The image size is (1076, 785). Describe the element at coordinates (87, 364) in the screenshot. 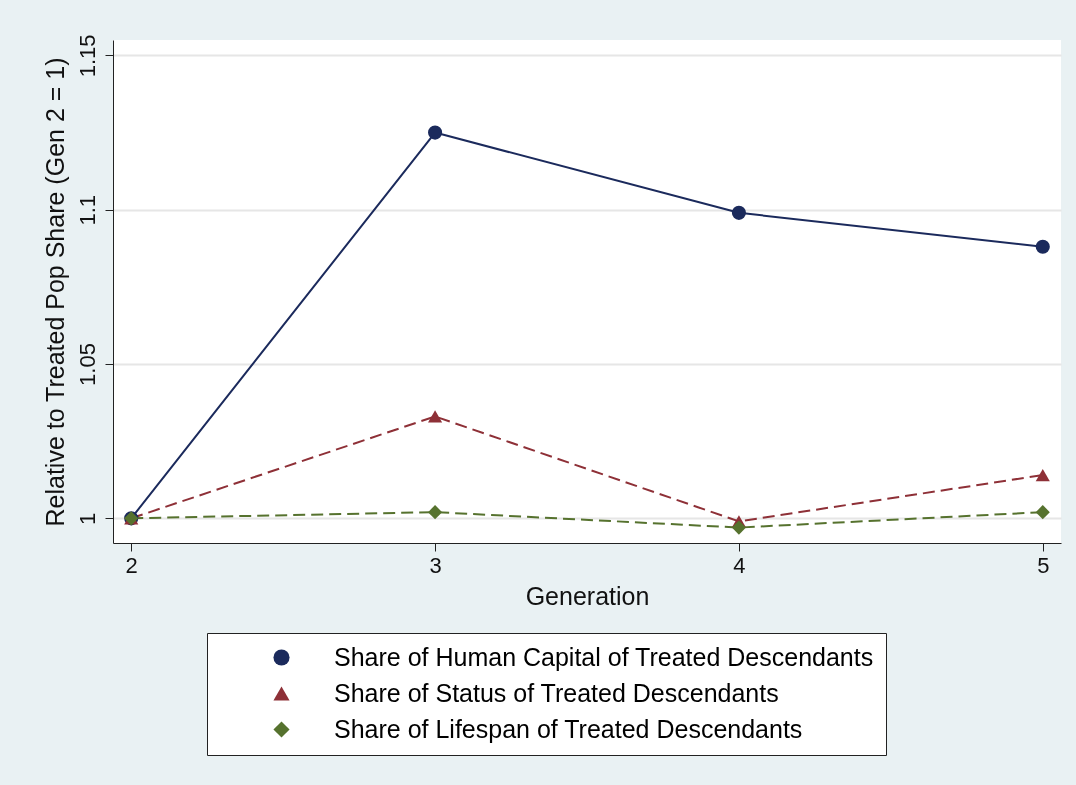

I see `y-tick-label: 1.05` at that location.